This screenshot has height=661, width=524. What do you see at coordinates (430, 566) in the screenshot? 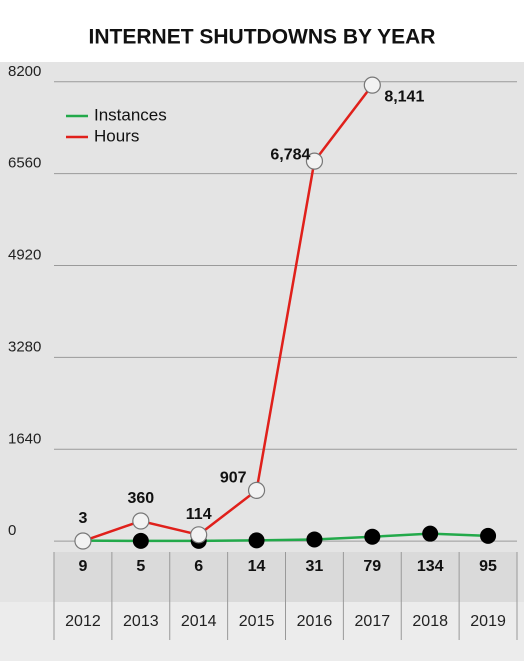
I see `data-label: 134` at bounding box center [430, 566].